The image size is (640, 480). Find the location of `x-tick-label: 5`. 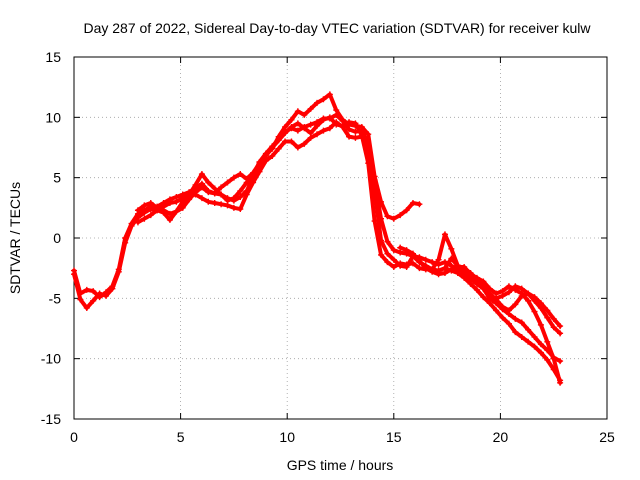

x-tick-label: 5 is located at coordinates (181, 437).